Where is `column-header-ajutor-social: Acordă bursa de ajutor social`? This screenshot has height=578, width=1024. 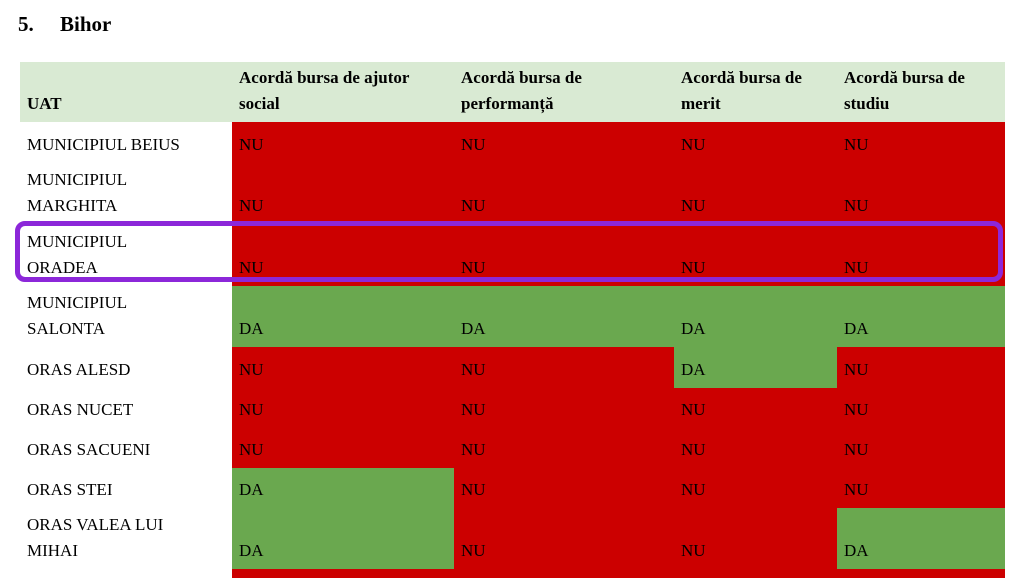 column-header-ajutor-social: Acordă bursa de ajutor social is located at coordinates (343, 92).